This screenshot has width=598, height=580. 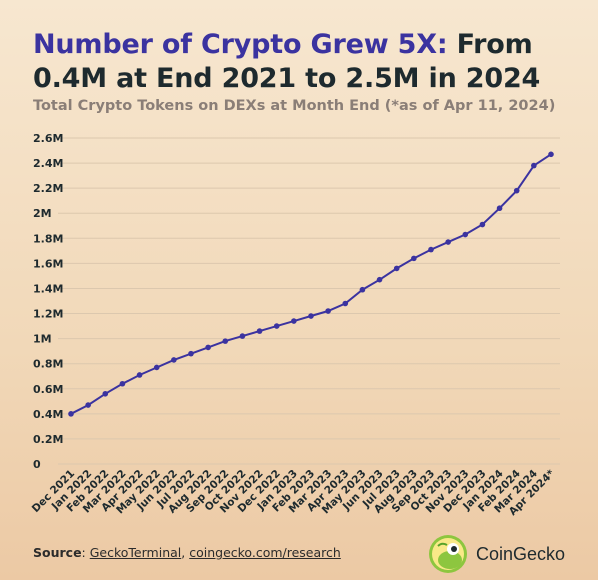 What do you see at coordinates (48, 389) in the screenshot?
I see `y-tick-label: 0.6M` at bounding box center [48, 389].